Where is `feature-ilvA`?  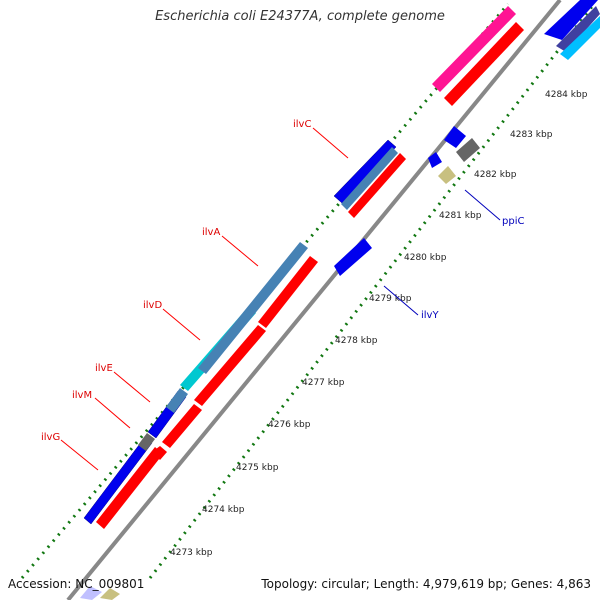
feature-ilvA is located at coordinates (253, 308).